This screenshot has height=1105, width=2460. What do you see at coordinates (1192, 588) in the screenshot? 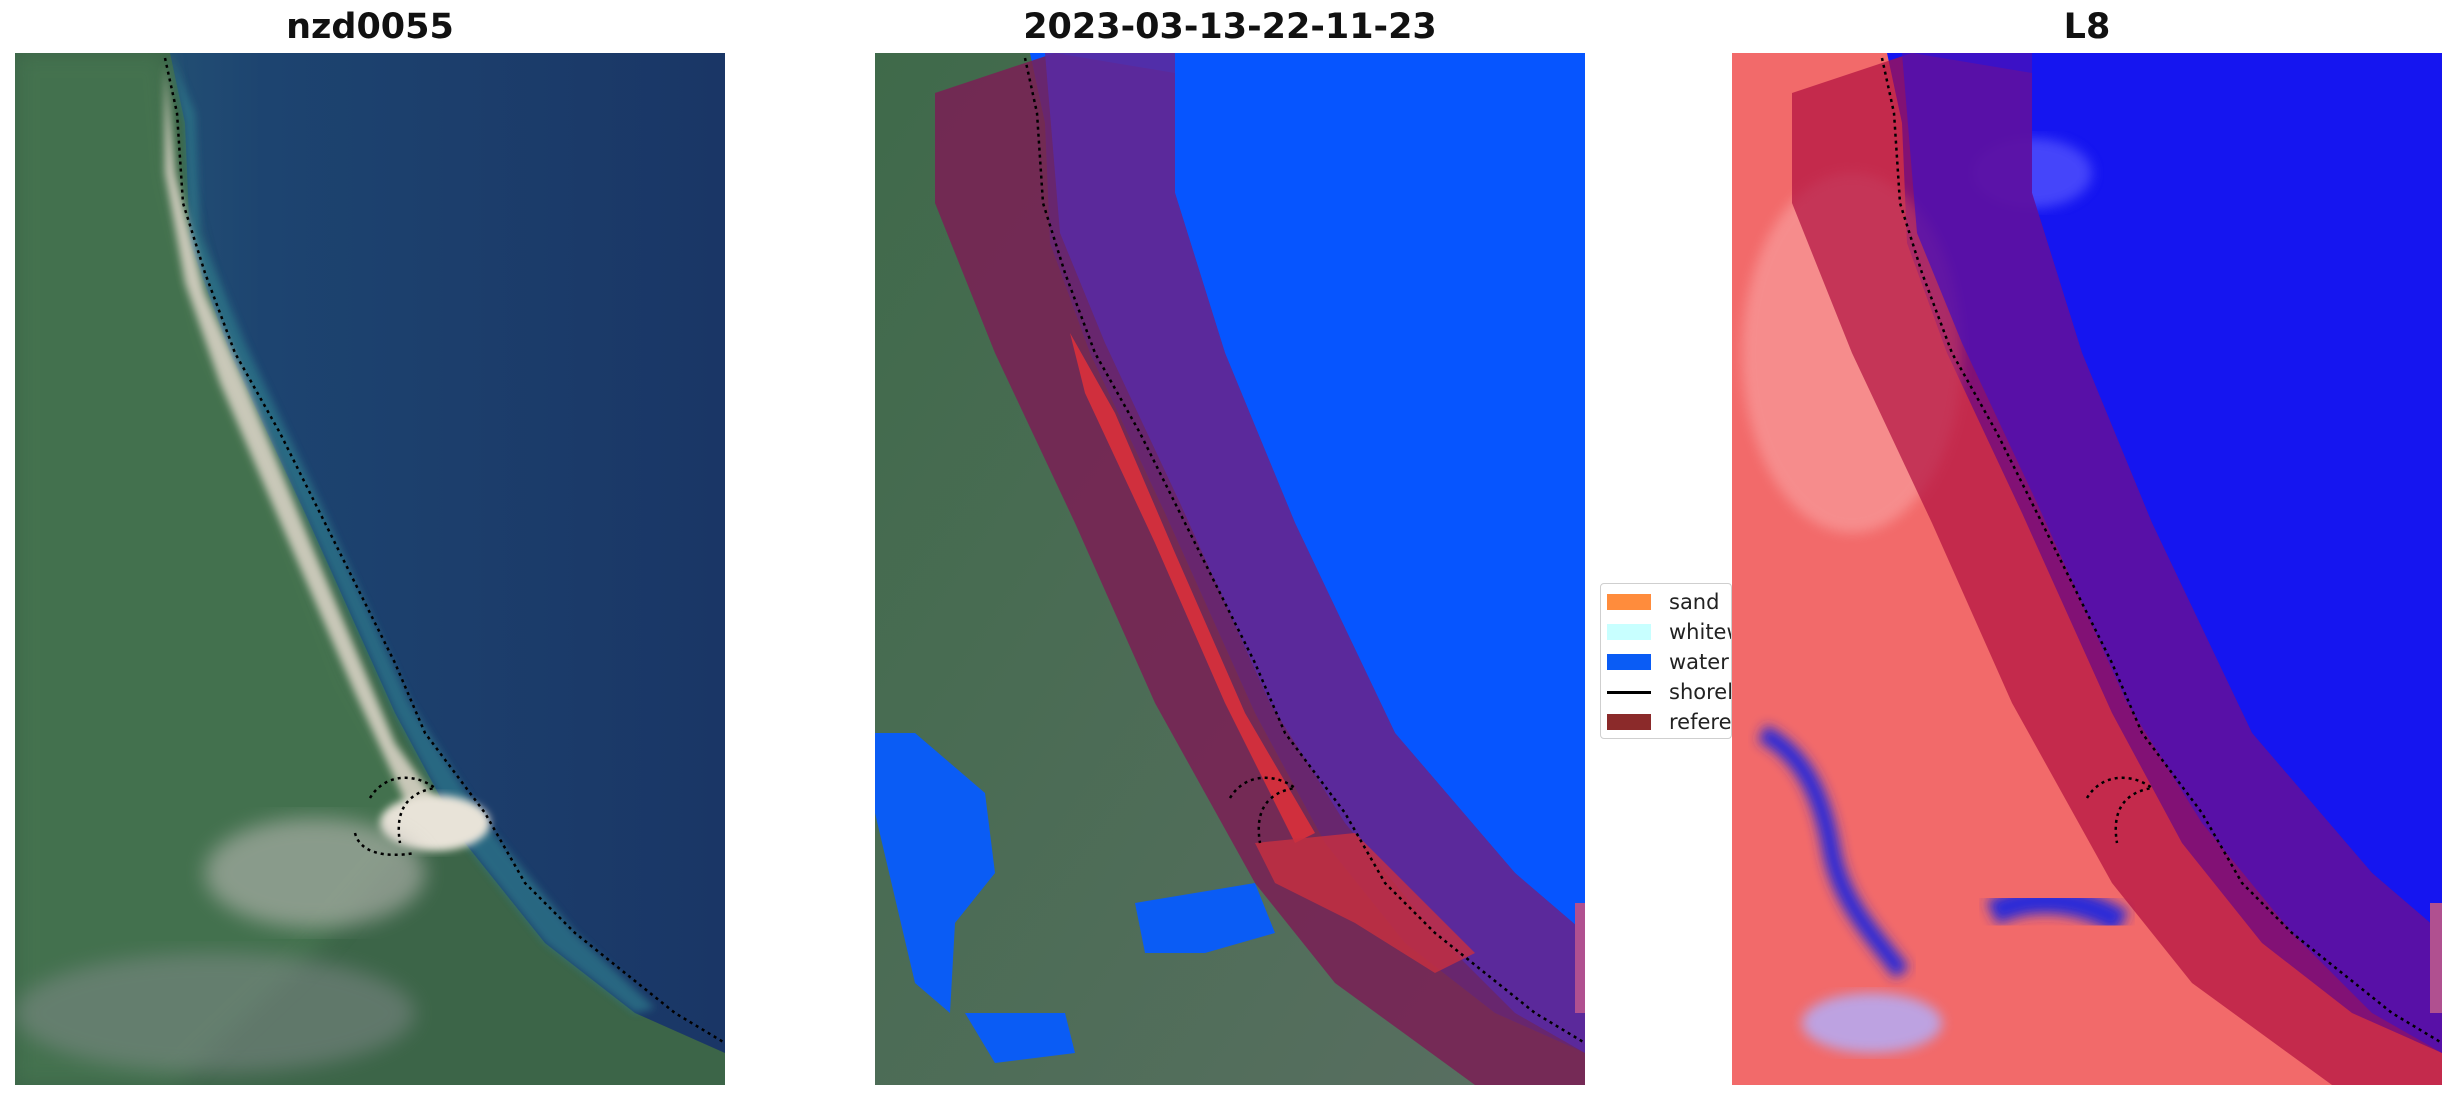
I see `sand-class-strip` at bounding box center [1192, 588].